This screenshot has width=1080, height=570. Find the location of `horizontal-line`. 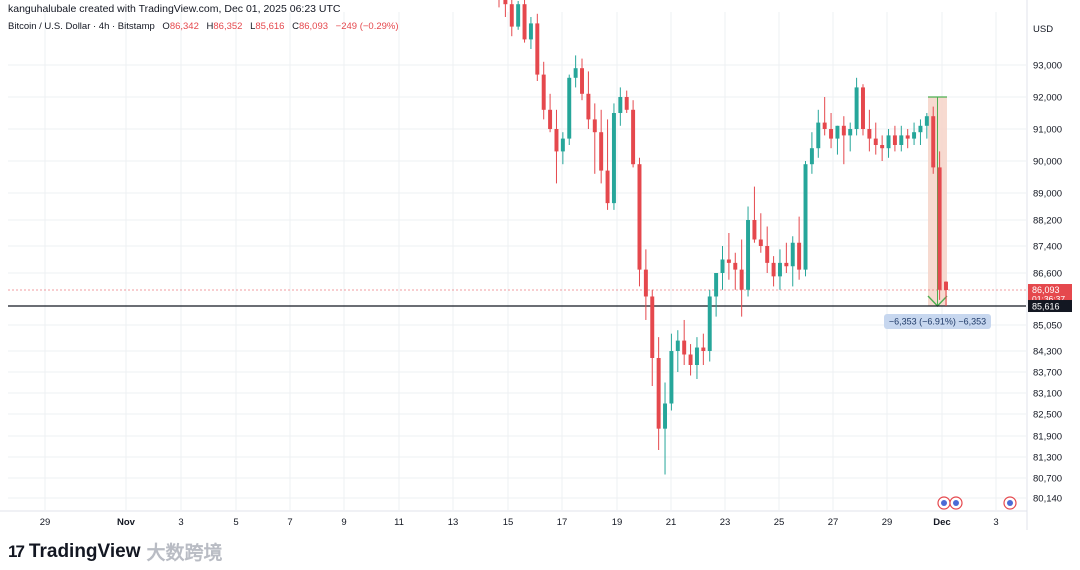

horizontal-line is located at coordinates (517, 298).